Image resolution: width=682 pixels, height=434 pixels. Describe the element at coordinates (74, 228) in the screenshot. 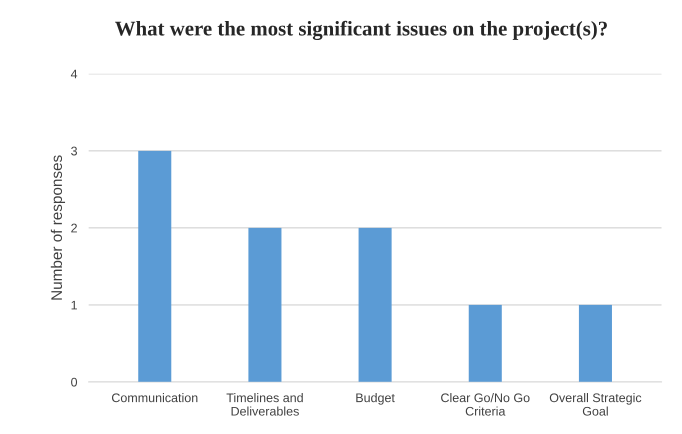

I see `y-tick-label: 2` at that location.